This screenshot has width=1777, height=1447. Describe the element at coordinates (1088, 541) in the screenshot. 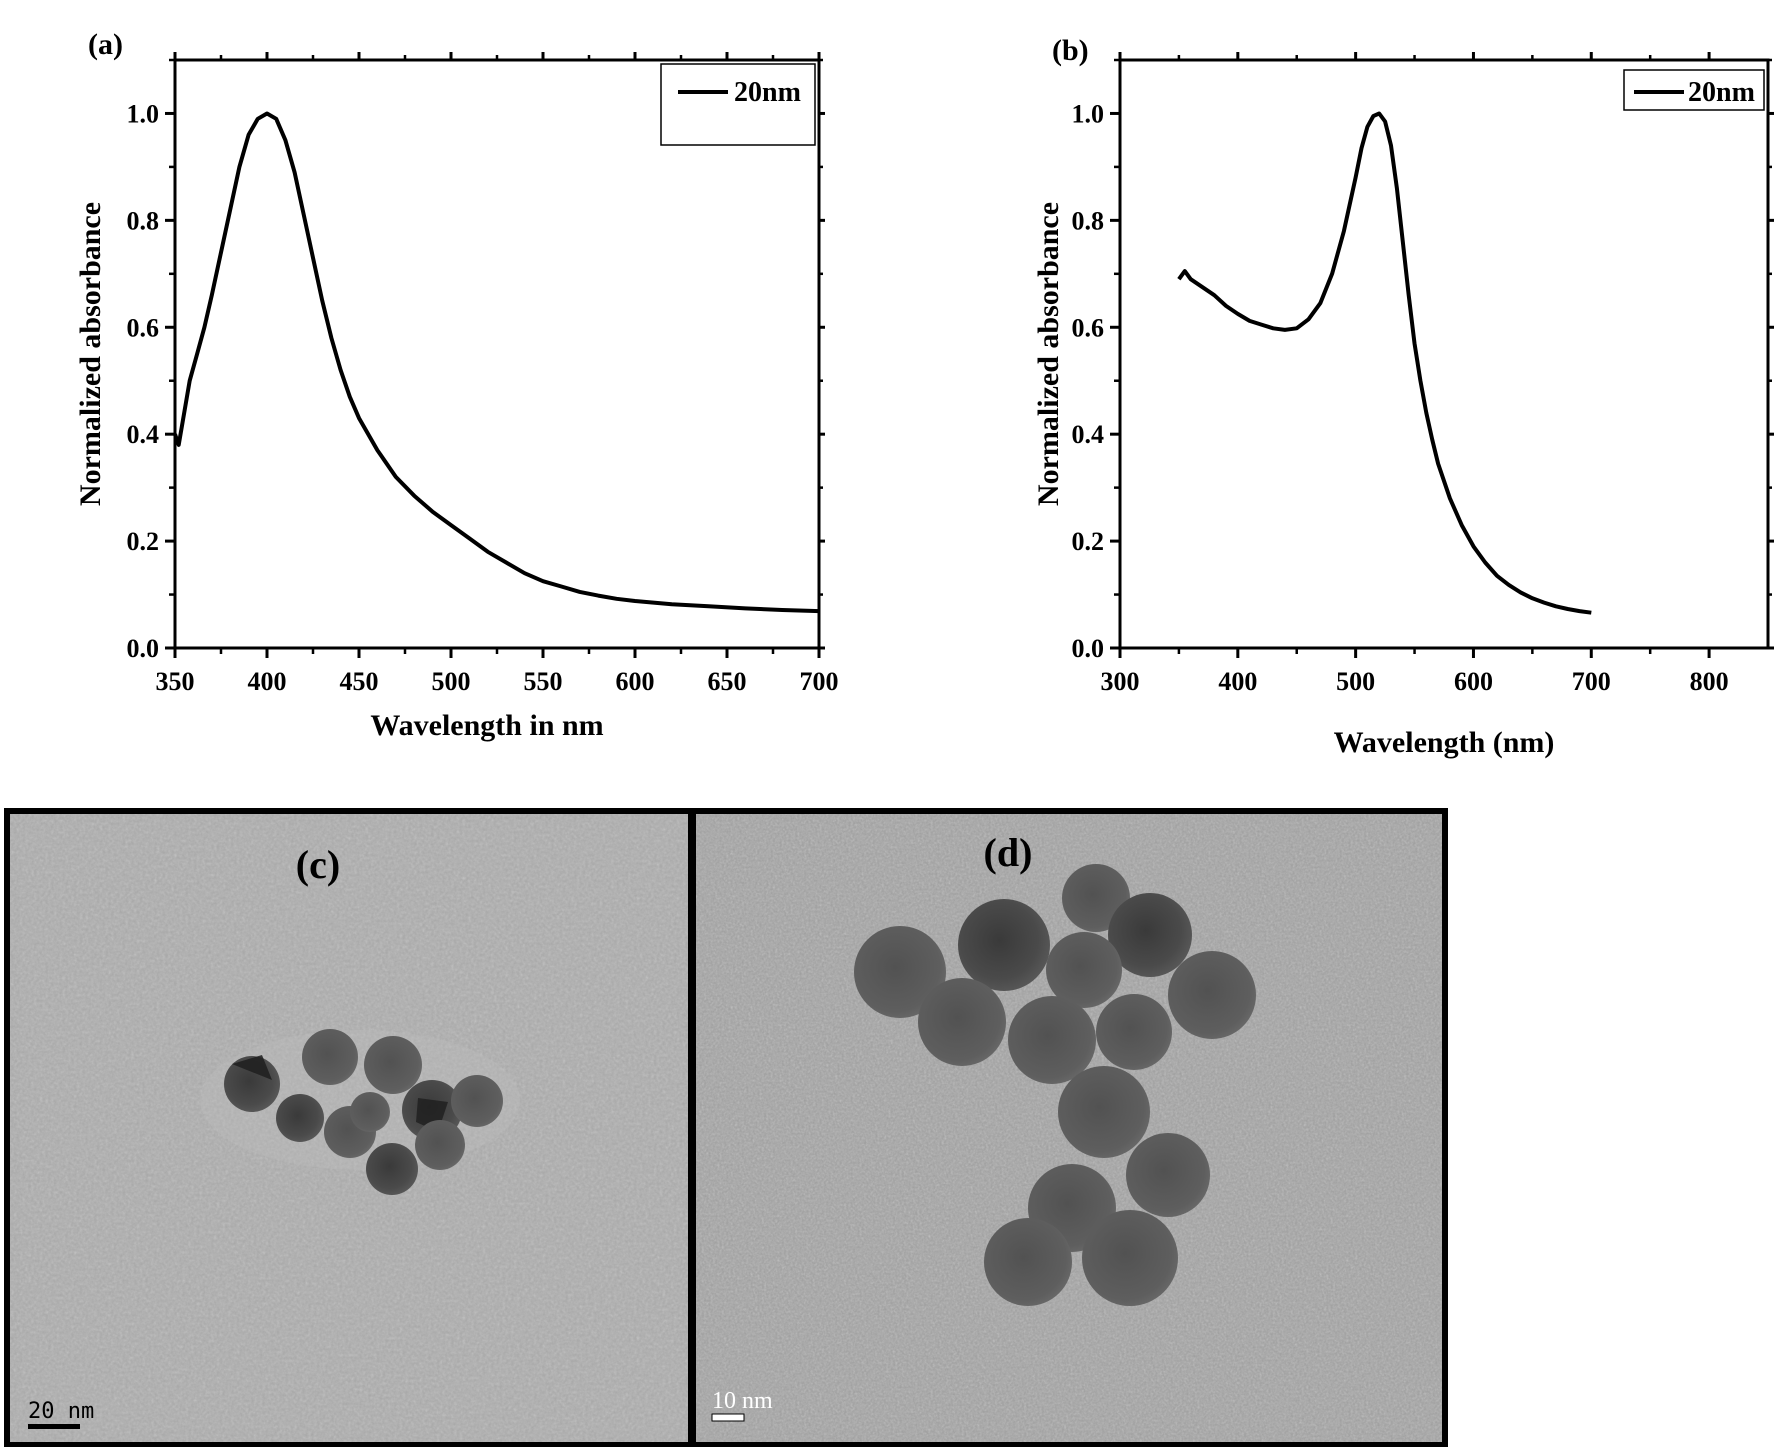

I see `chart-b-ytick-label: 0.2` at that location.